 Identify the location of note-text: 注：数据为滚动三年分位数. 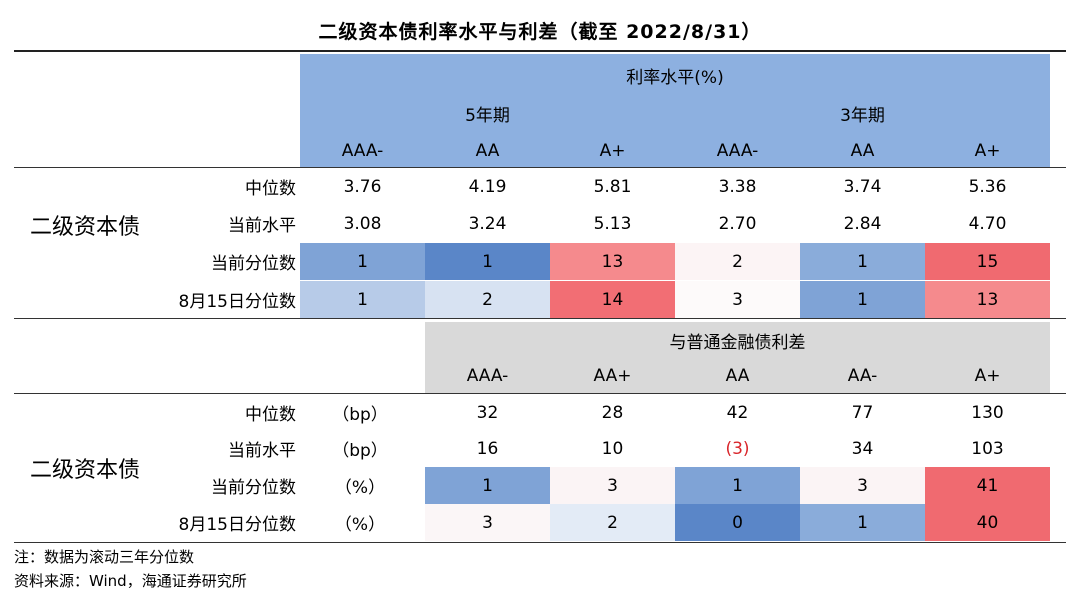
(104, 557).